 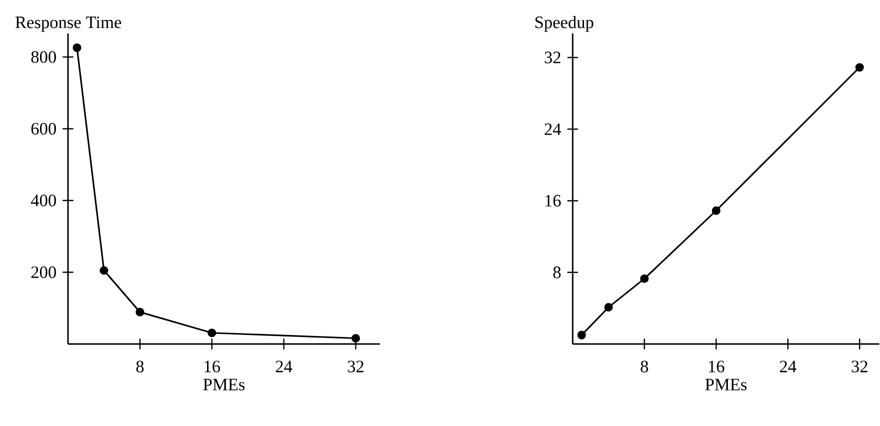 What do you see at coordinates (68, 24) in the screenshot?
I see `y-axis-title: Response Time` at bounding box center [68, 24].